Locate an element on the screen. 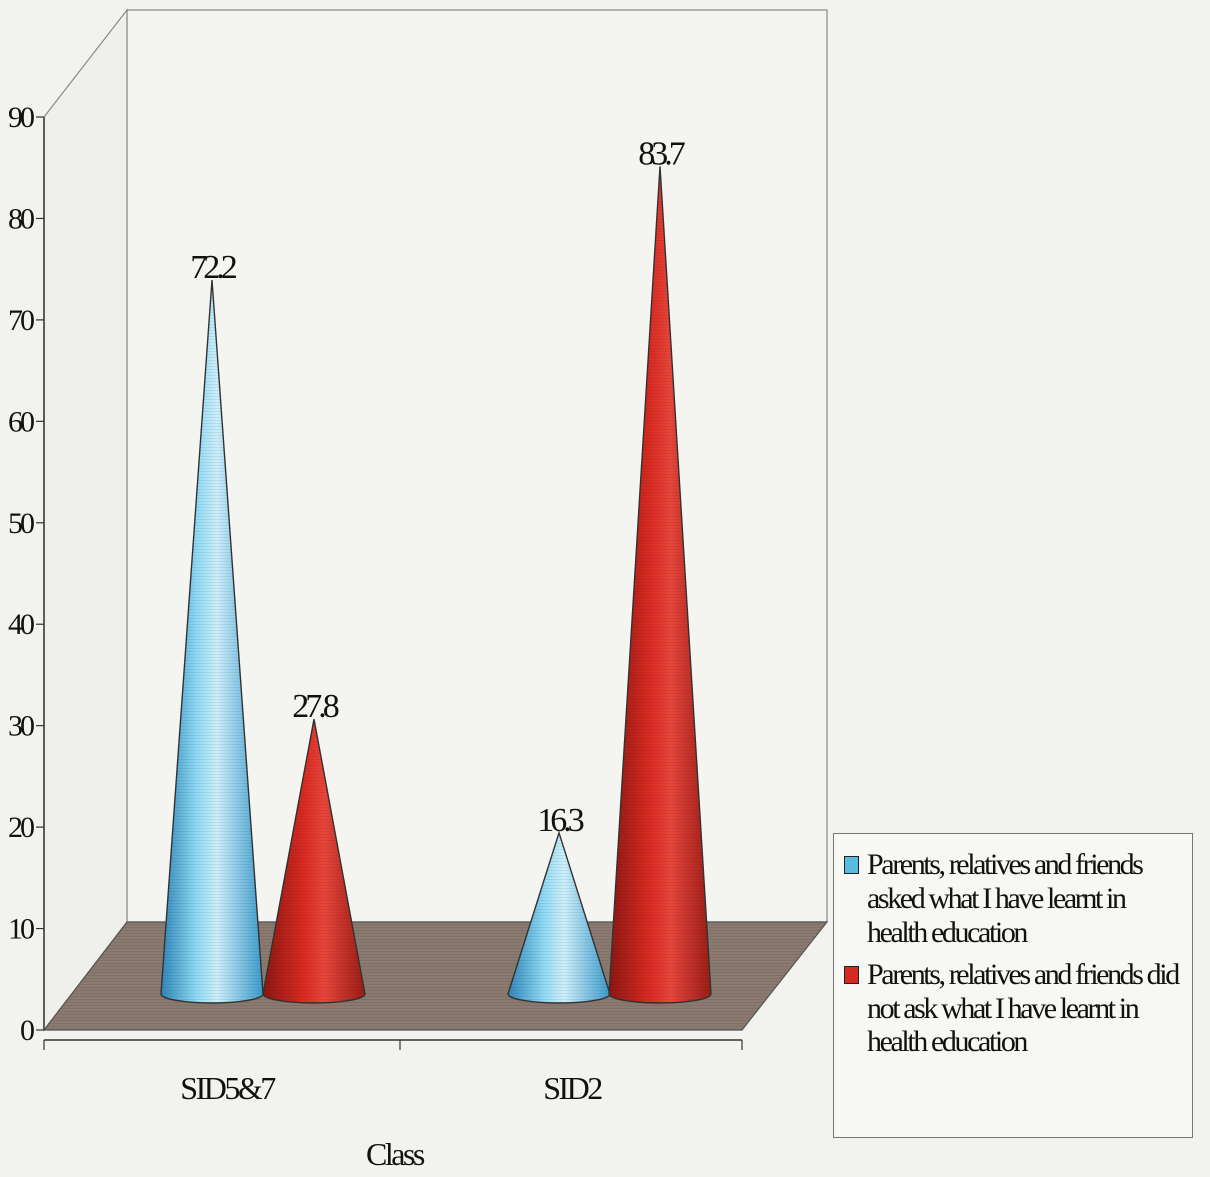 The height and width of the screenshot is (1177, 1210). y-tick-label: 10 is located at coordinates (21, 929).